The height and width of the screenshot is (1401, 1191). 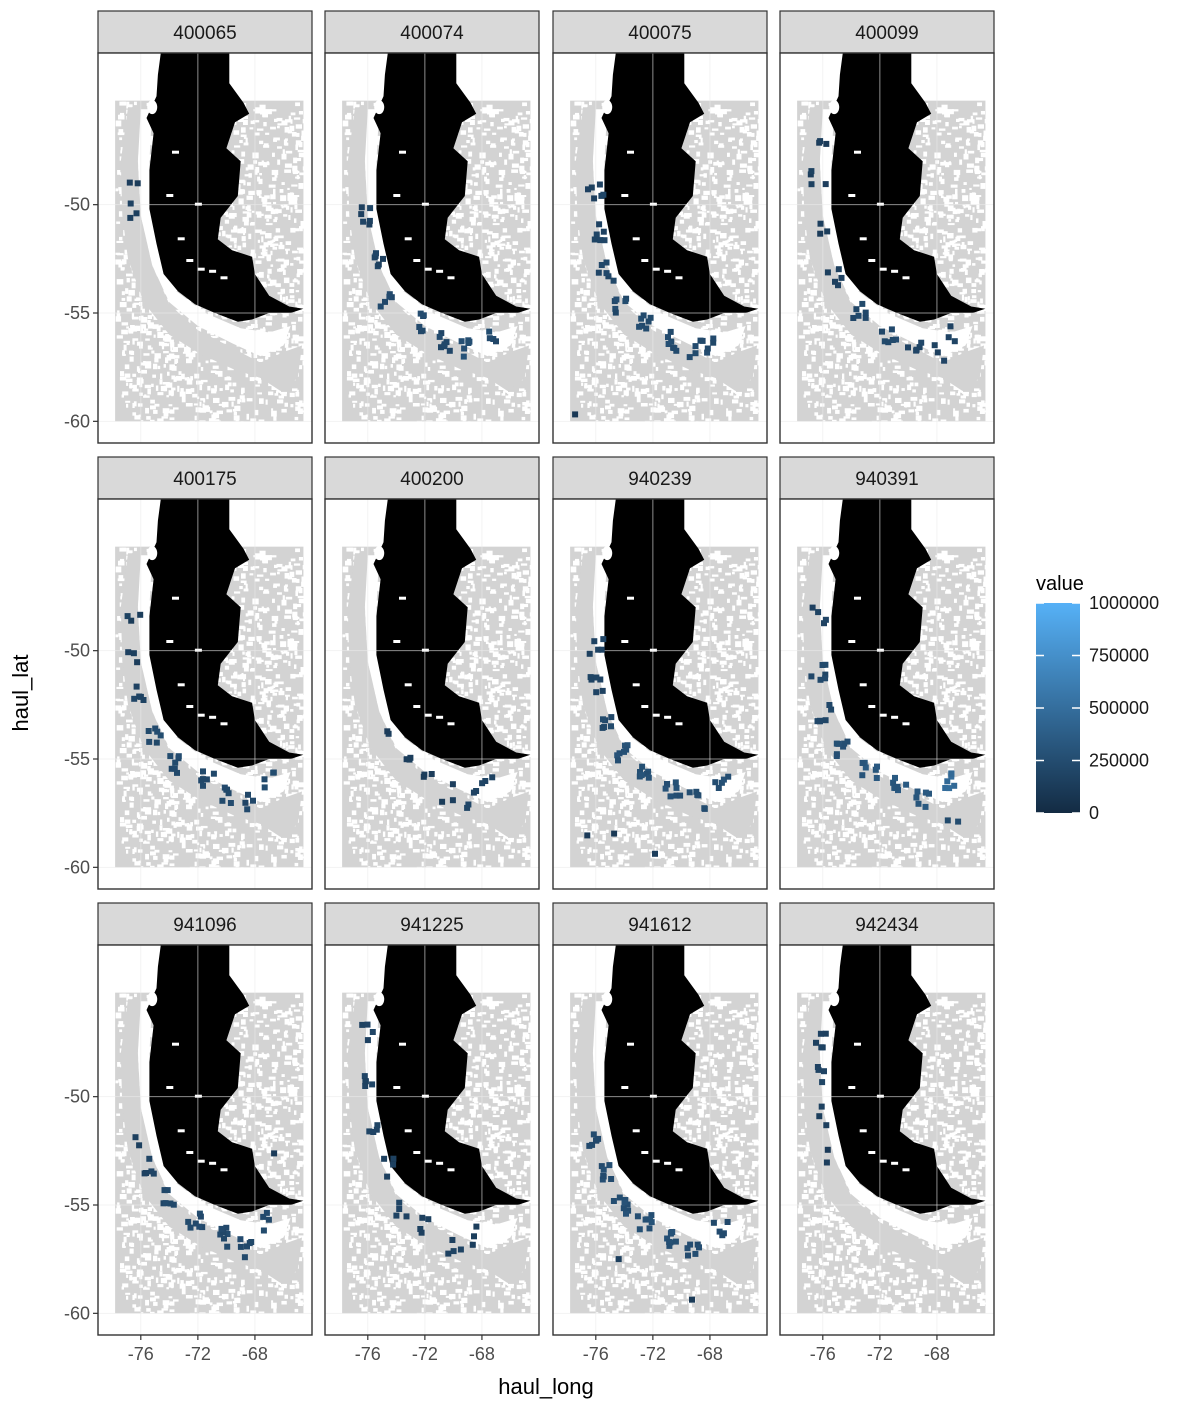 I want to click on facet-400099: 400099, so click(x=887, y=227).